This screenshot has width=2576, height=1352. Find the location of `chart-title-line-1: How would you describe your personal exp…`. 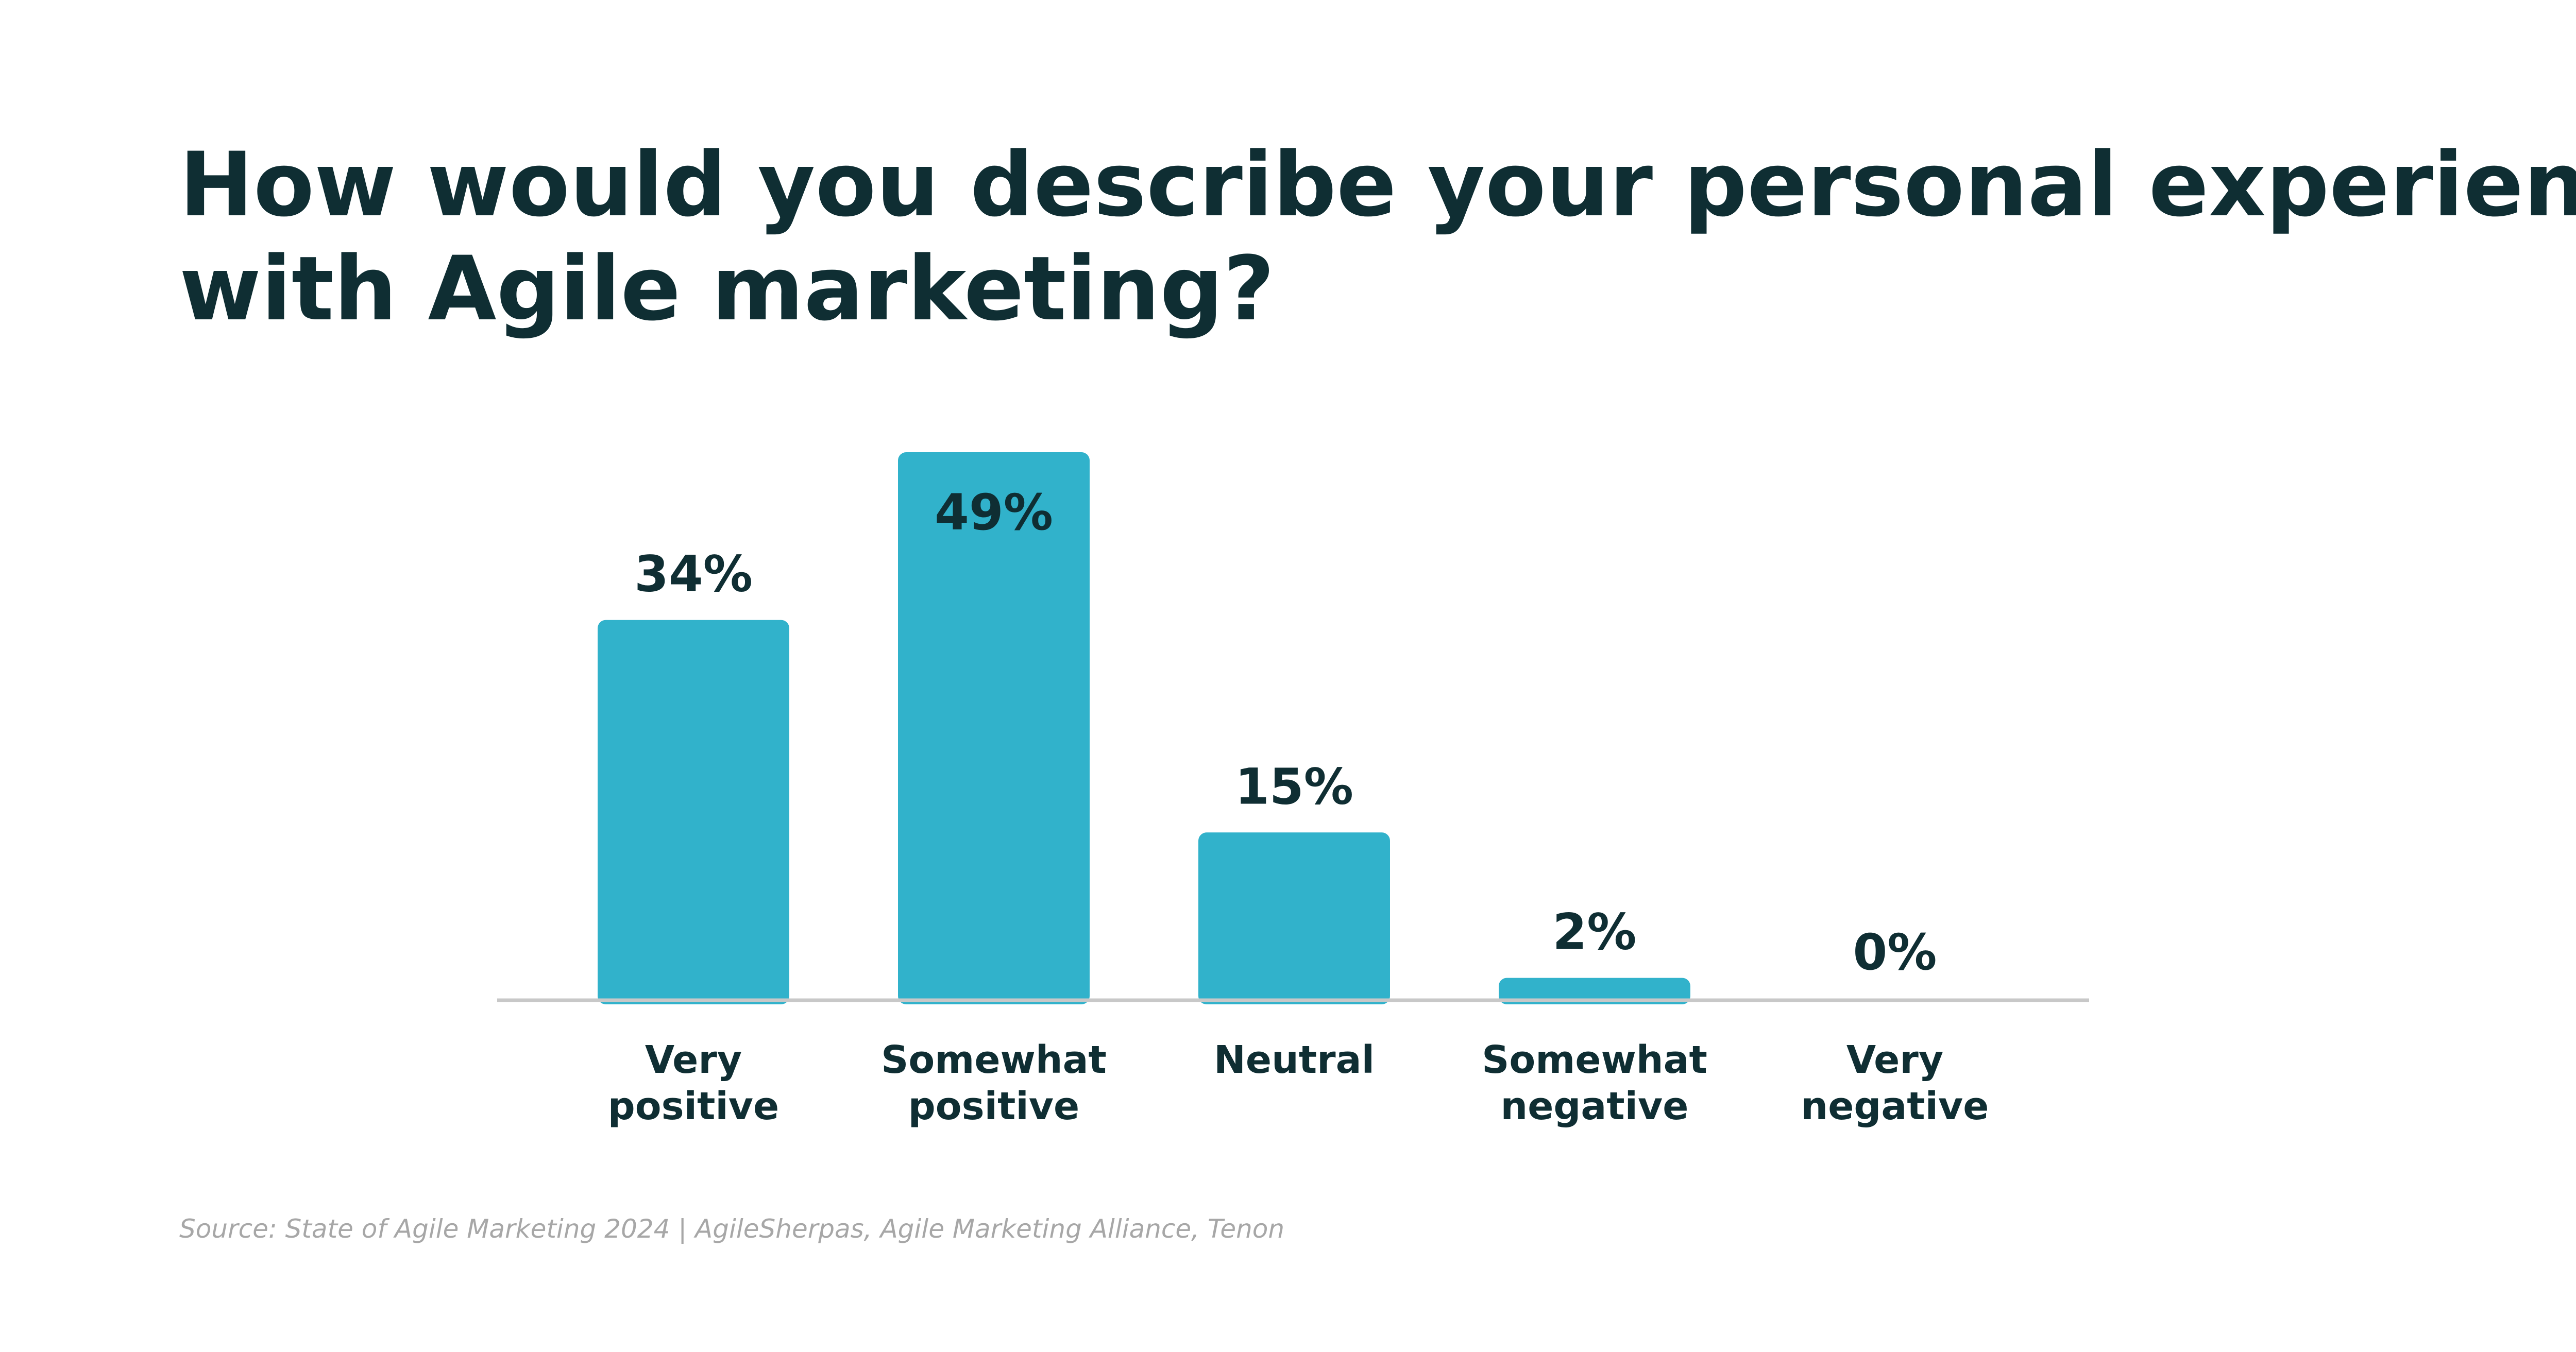

chart-title-line-1: How would you describe your personal exp… is located at coordinates (1377, 185).